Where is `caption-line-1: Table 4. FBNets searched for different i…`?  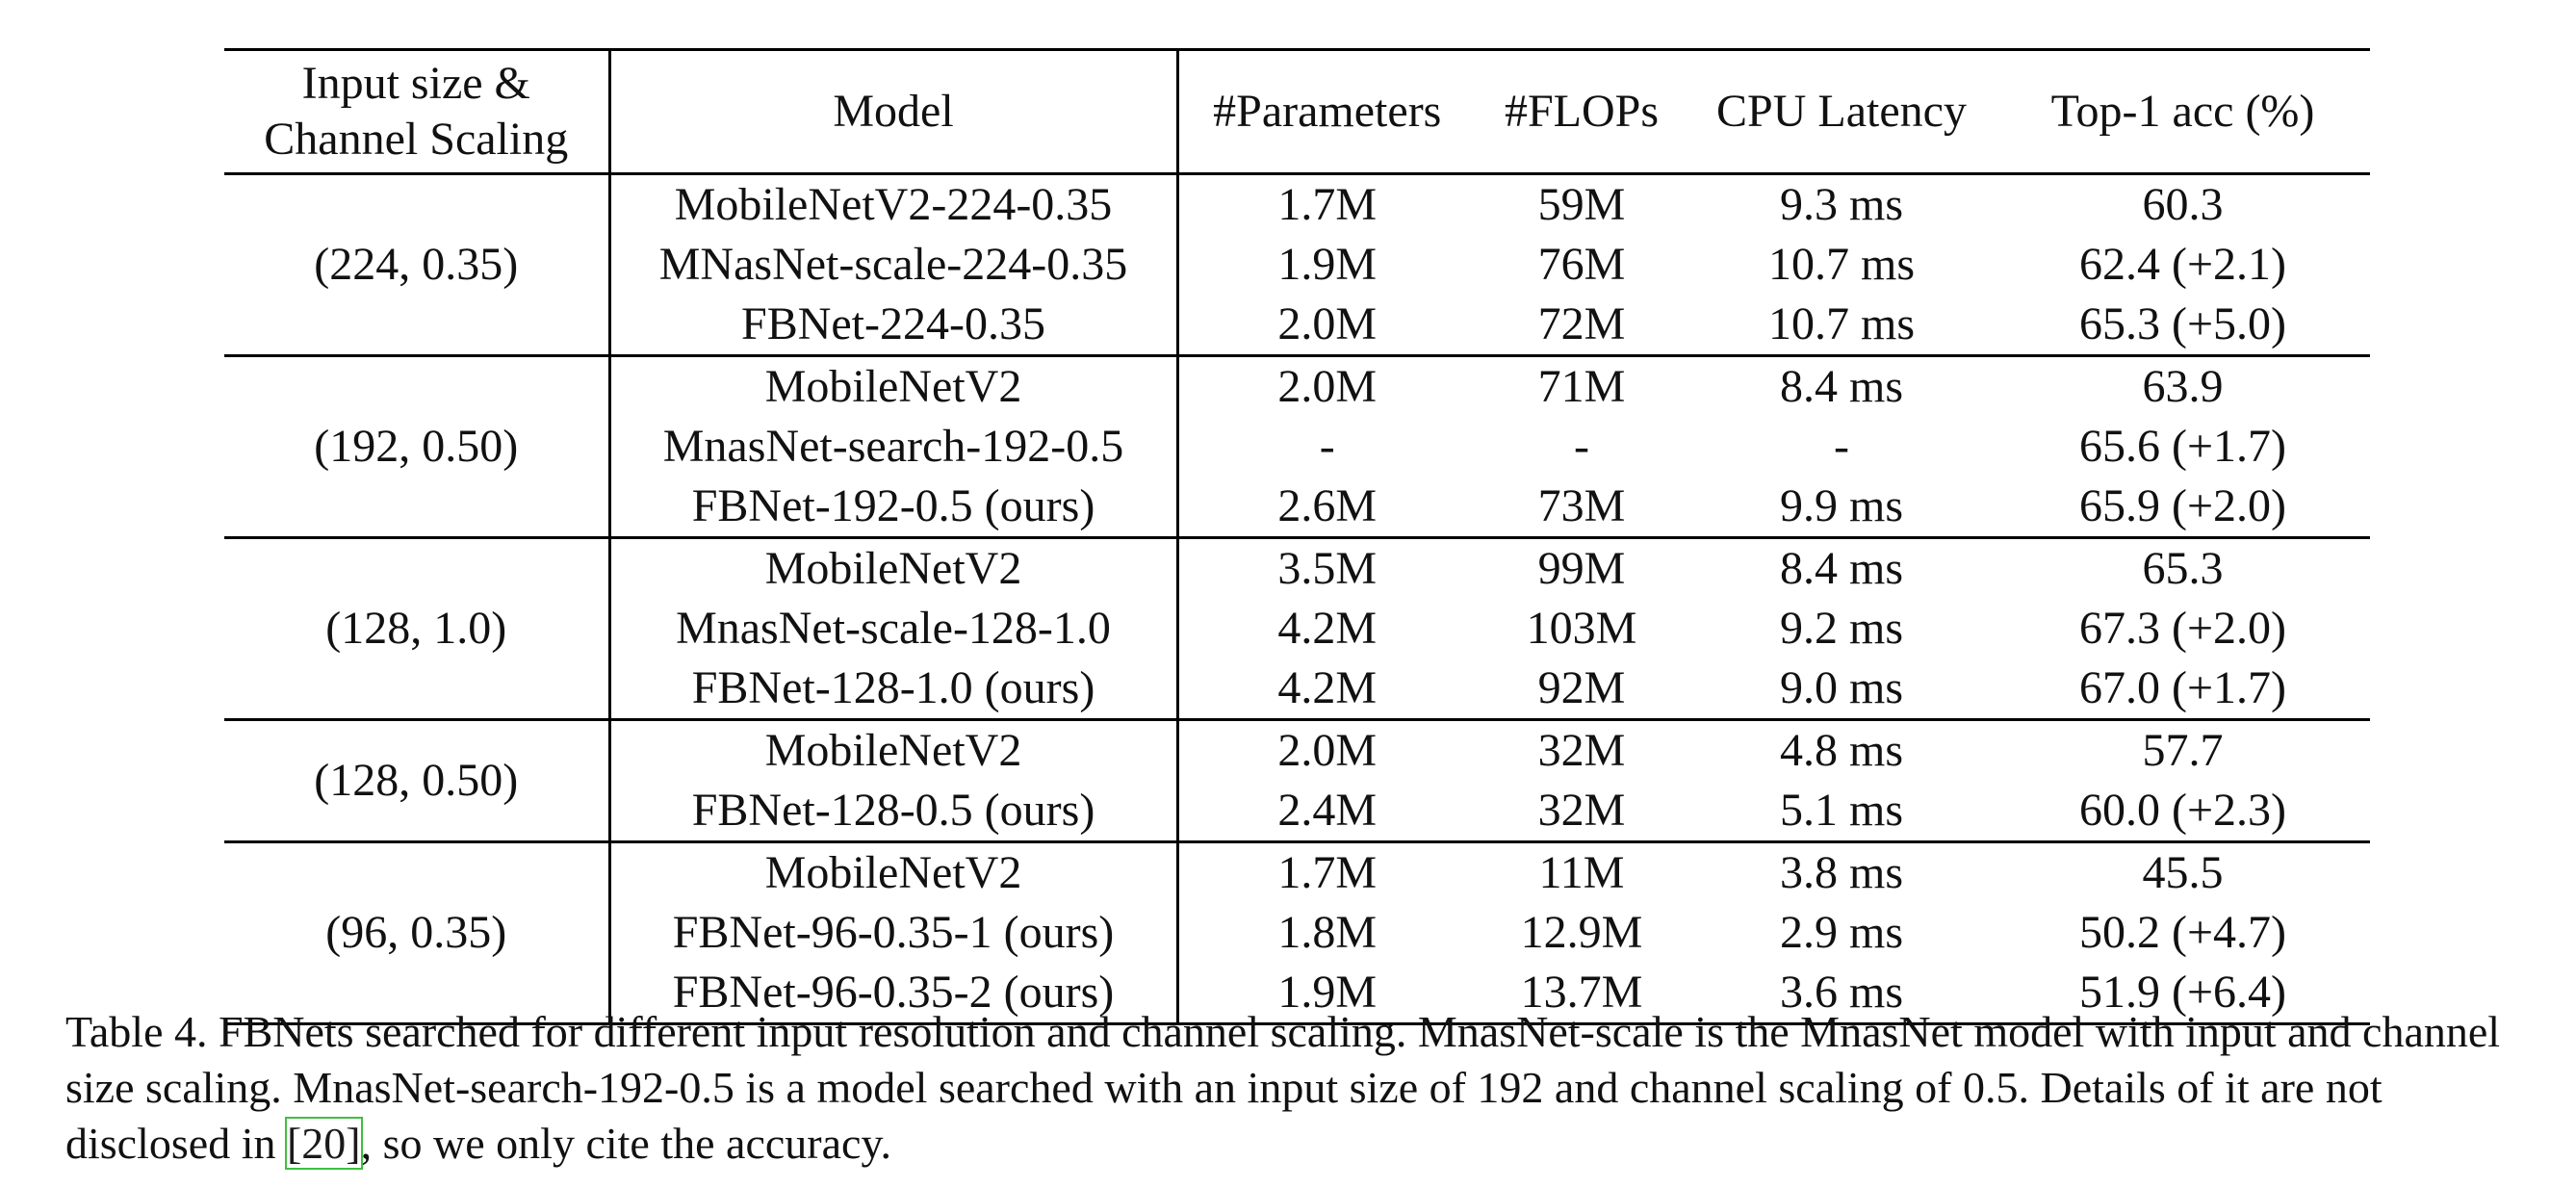 caption-line-1: Table 4. FBNets searched for different i… is located at coordinates (1283, 1031).